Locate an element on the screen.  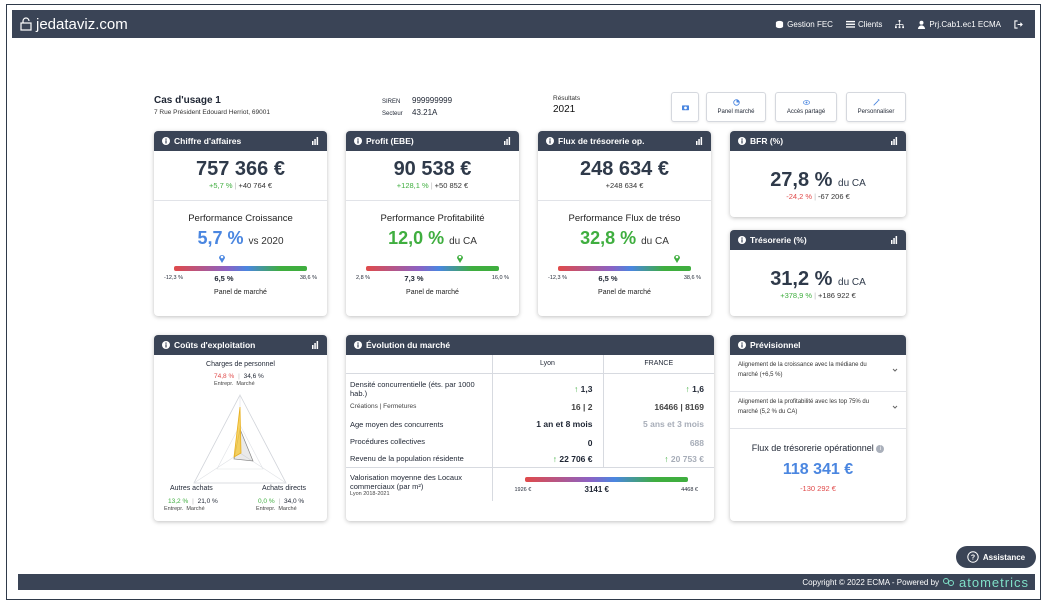
footer-brand: atometrics is located at coordinates (994, 582).